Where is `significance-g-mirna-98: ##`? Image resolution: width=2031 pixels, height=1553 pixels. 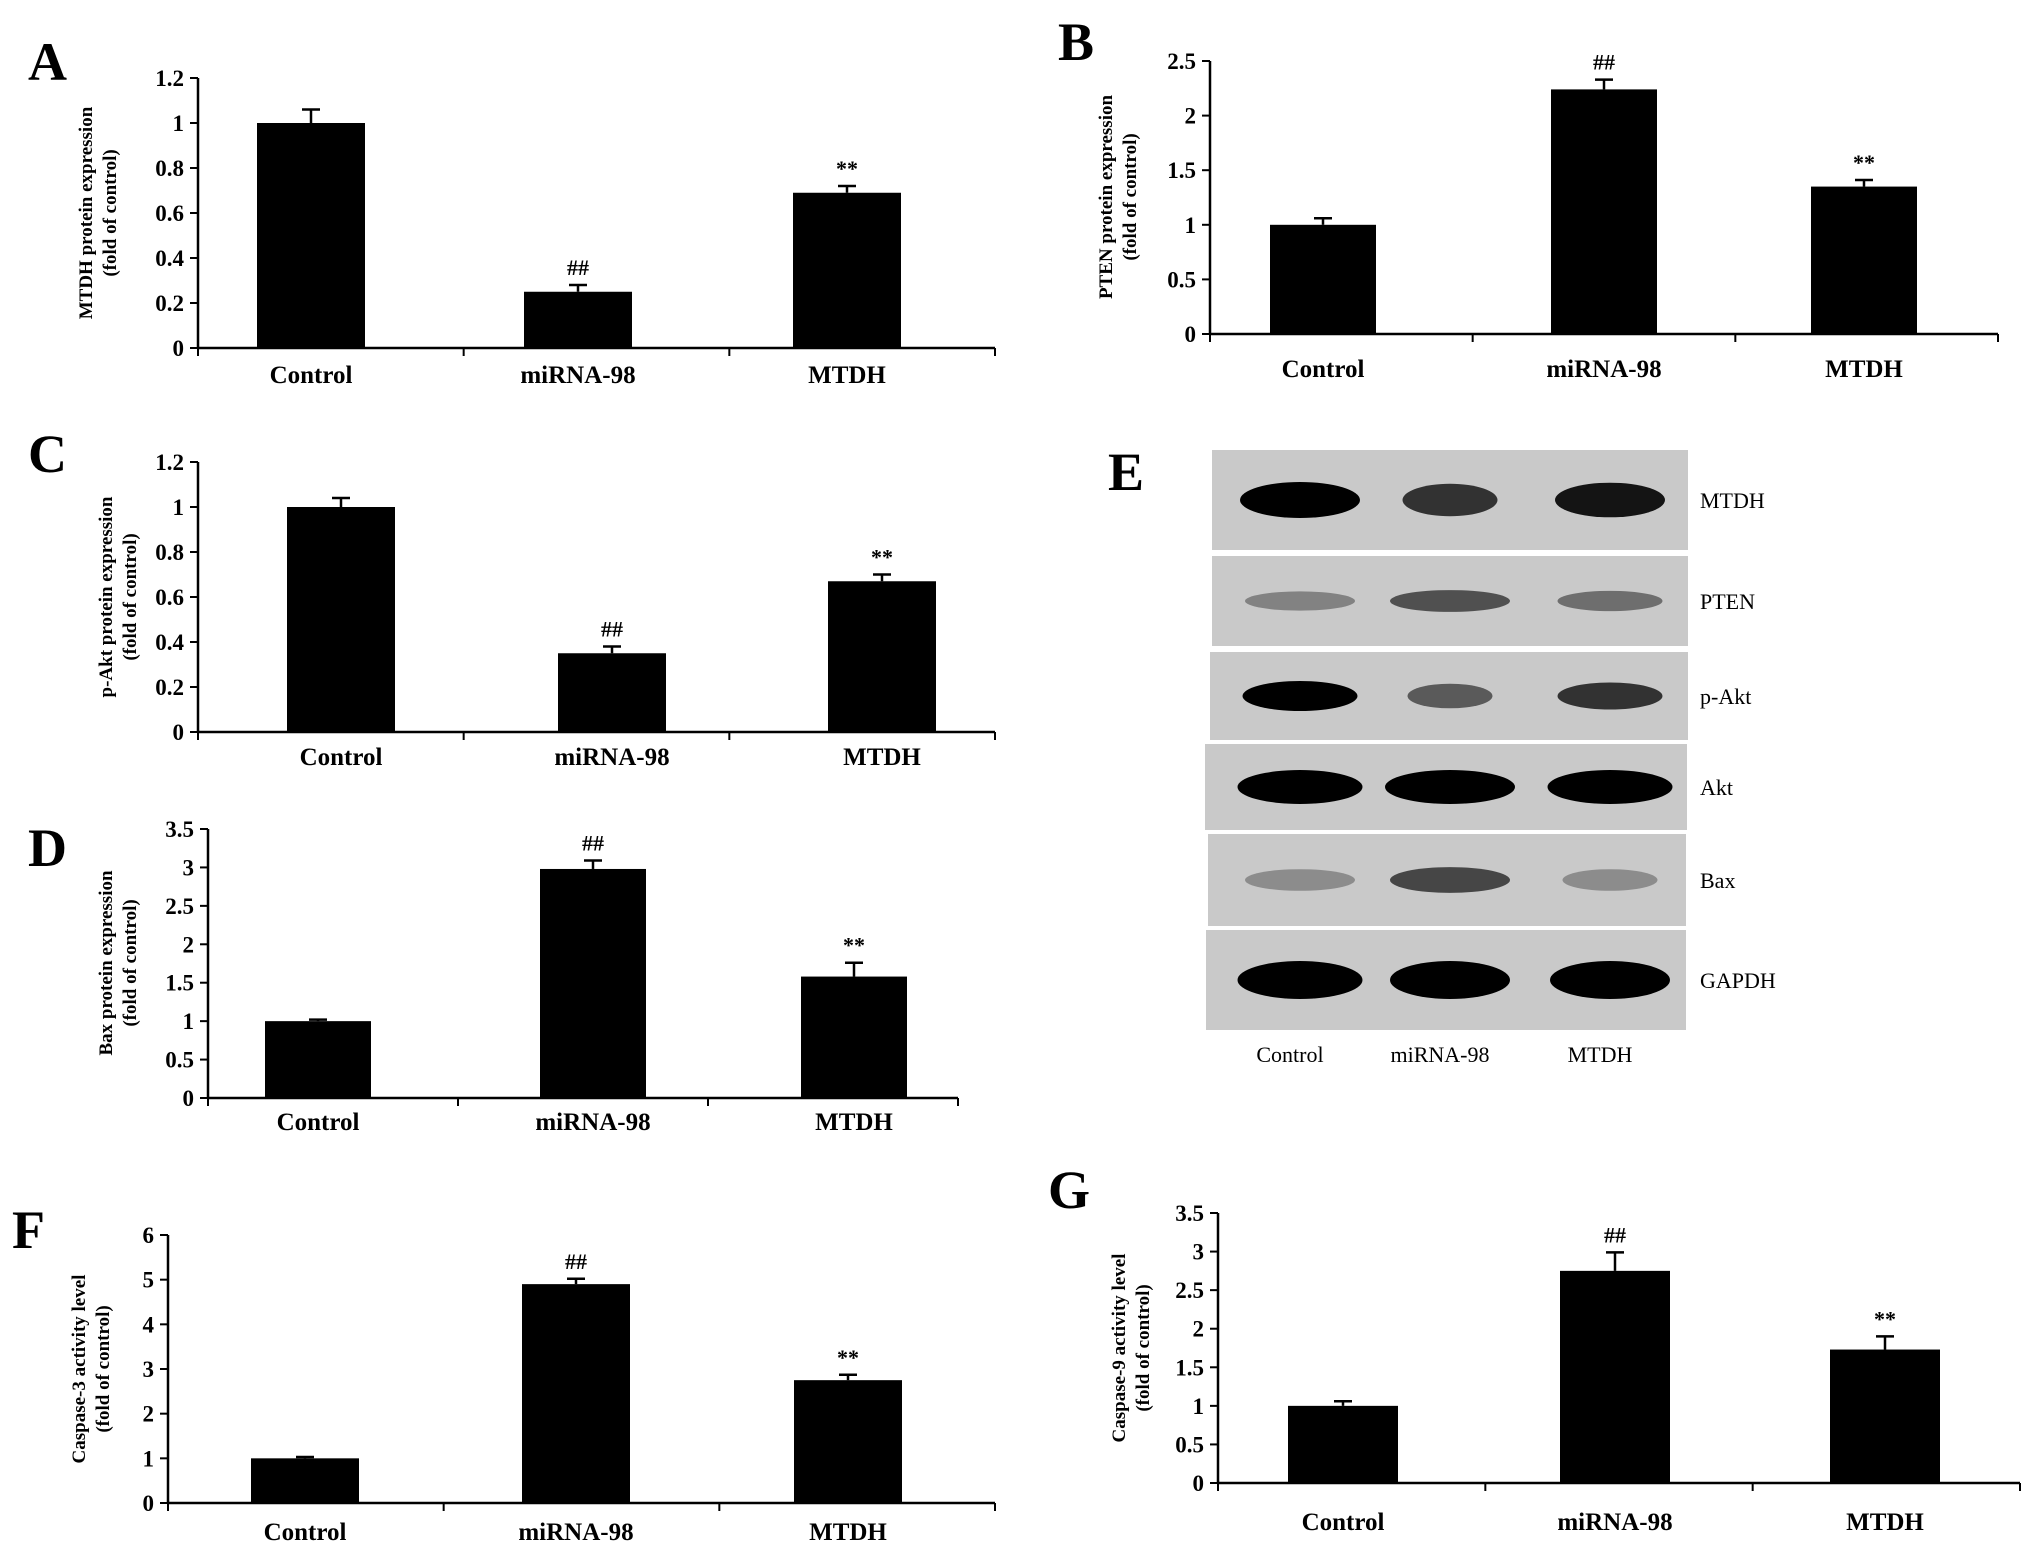 significance-g-mirna-98: ## is located at coordinates (1615, 1234).